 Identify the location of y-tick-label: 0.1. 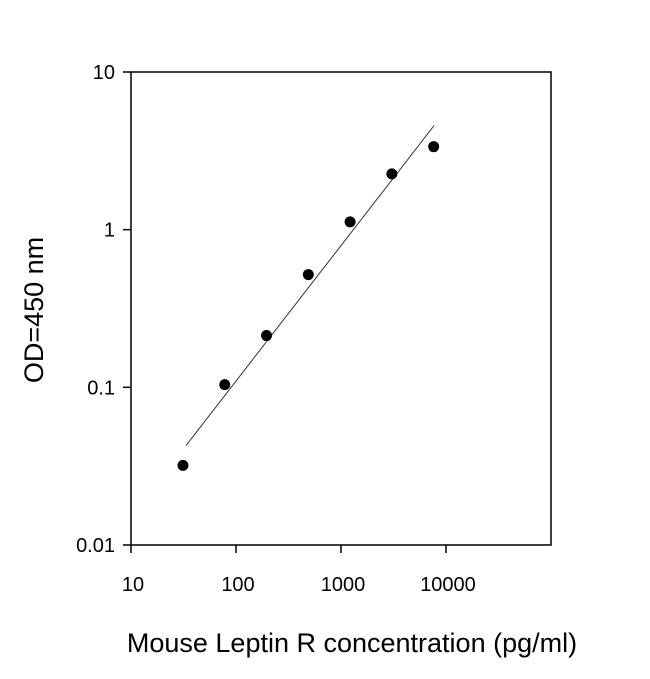
(101, 388).